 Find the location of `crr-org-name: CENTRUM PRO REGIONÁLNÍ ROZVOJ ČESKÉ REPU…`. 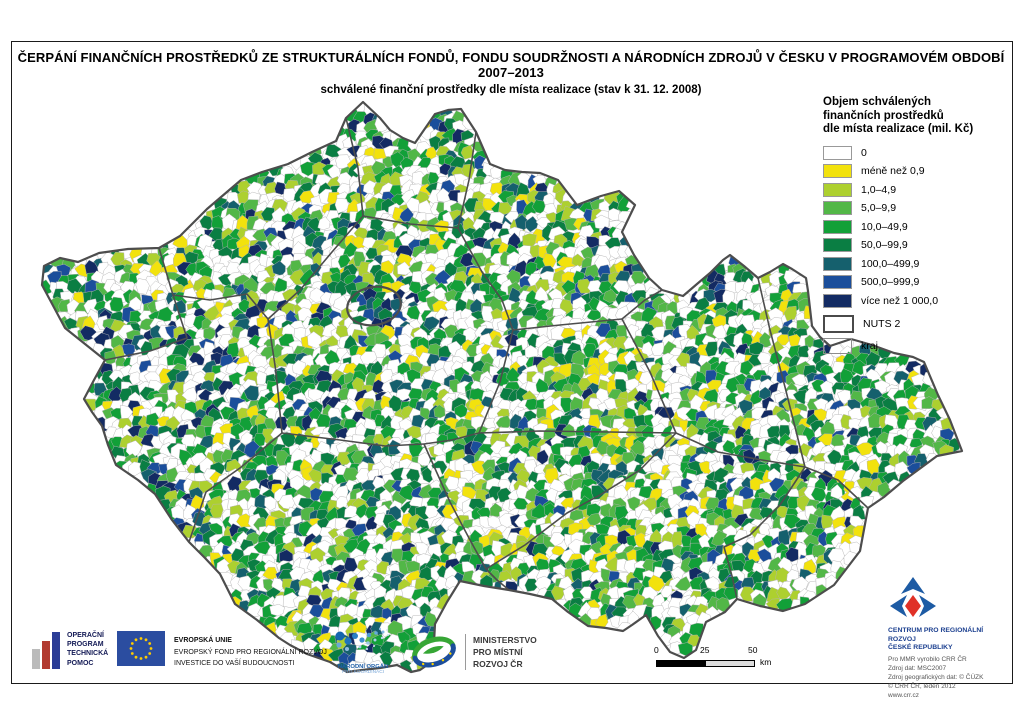

crr-org-name: CENTRUM PRO REGIONÁLNÍ ROZVOJ ČESKÉ REPU… is located at coordinates (936, 639).